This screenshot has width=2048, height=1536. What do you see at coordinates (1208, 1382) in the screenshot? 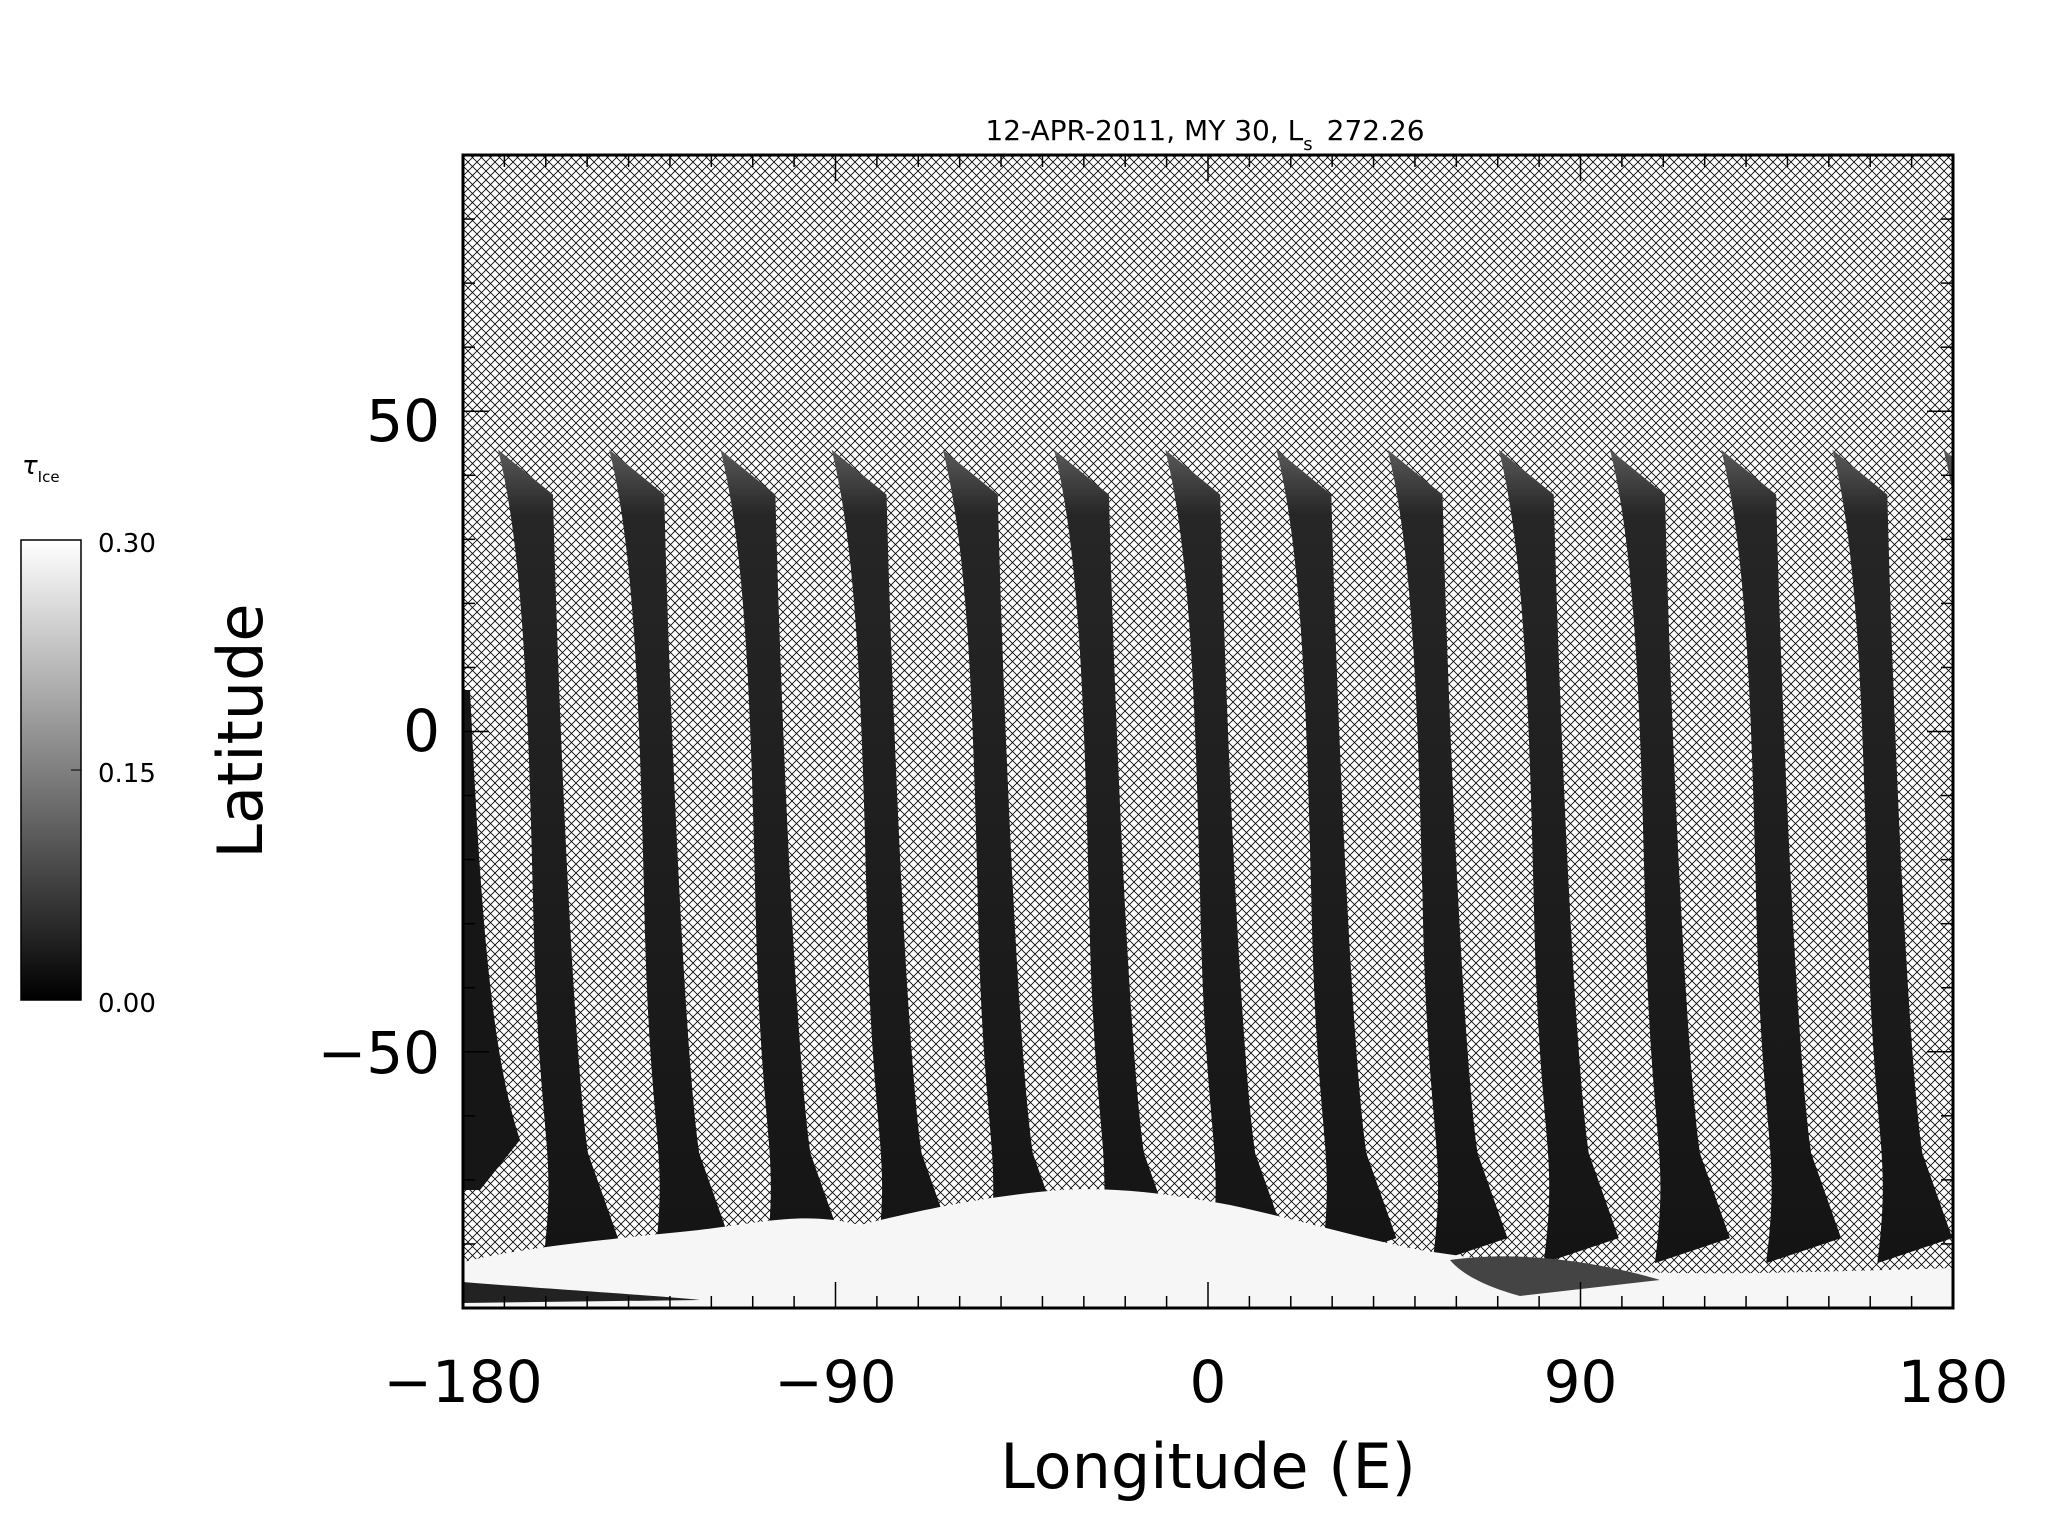
I see `x-tick-label: 0` at bounding box center [1208, 1382].